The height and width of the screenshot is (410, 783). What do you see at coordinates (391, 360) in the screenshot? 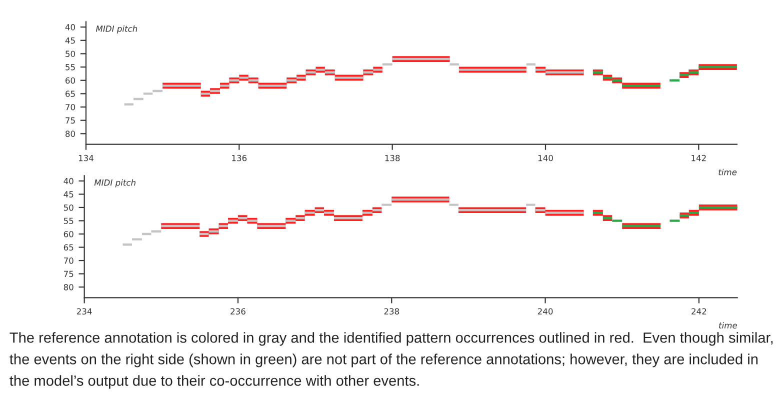
I see `text: The reference annotation is colored in gray and the identified pattern occurrences outlined in red. Even though similar, the events on the right side (shown in green) are not part of the reference annotations; however, they are included in the model’s output due to their co-occurrence with other events.` at bounding box center [391, 360].